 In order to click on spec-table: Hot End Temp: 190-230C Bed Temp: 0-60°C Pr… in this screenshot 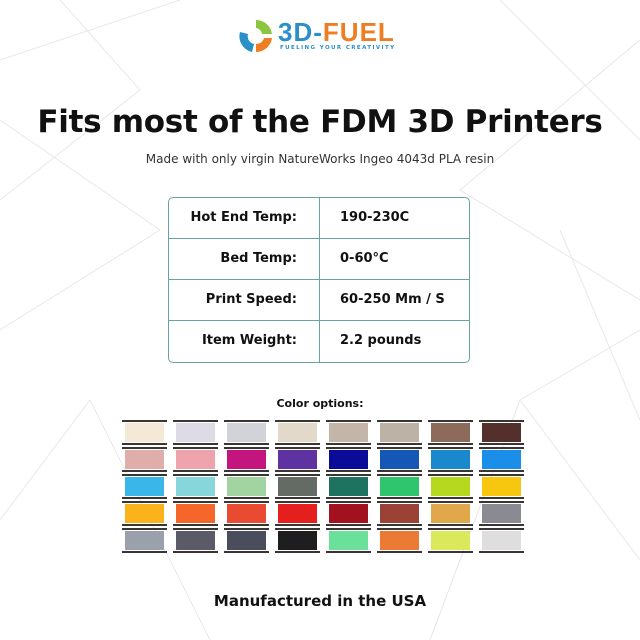, I will do `click(319, 280)`.